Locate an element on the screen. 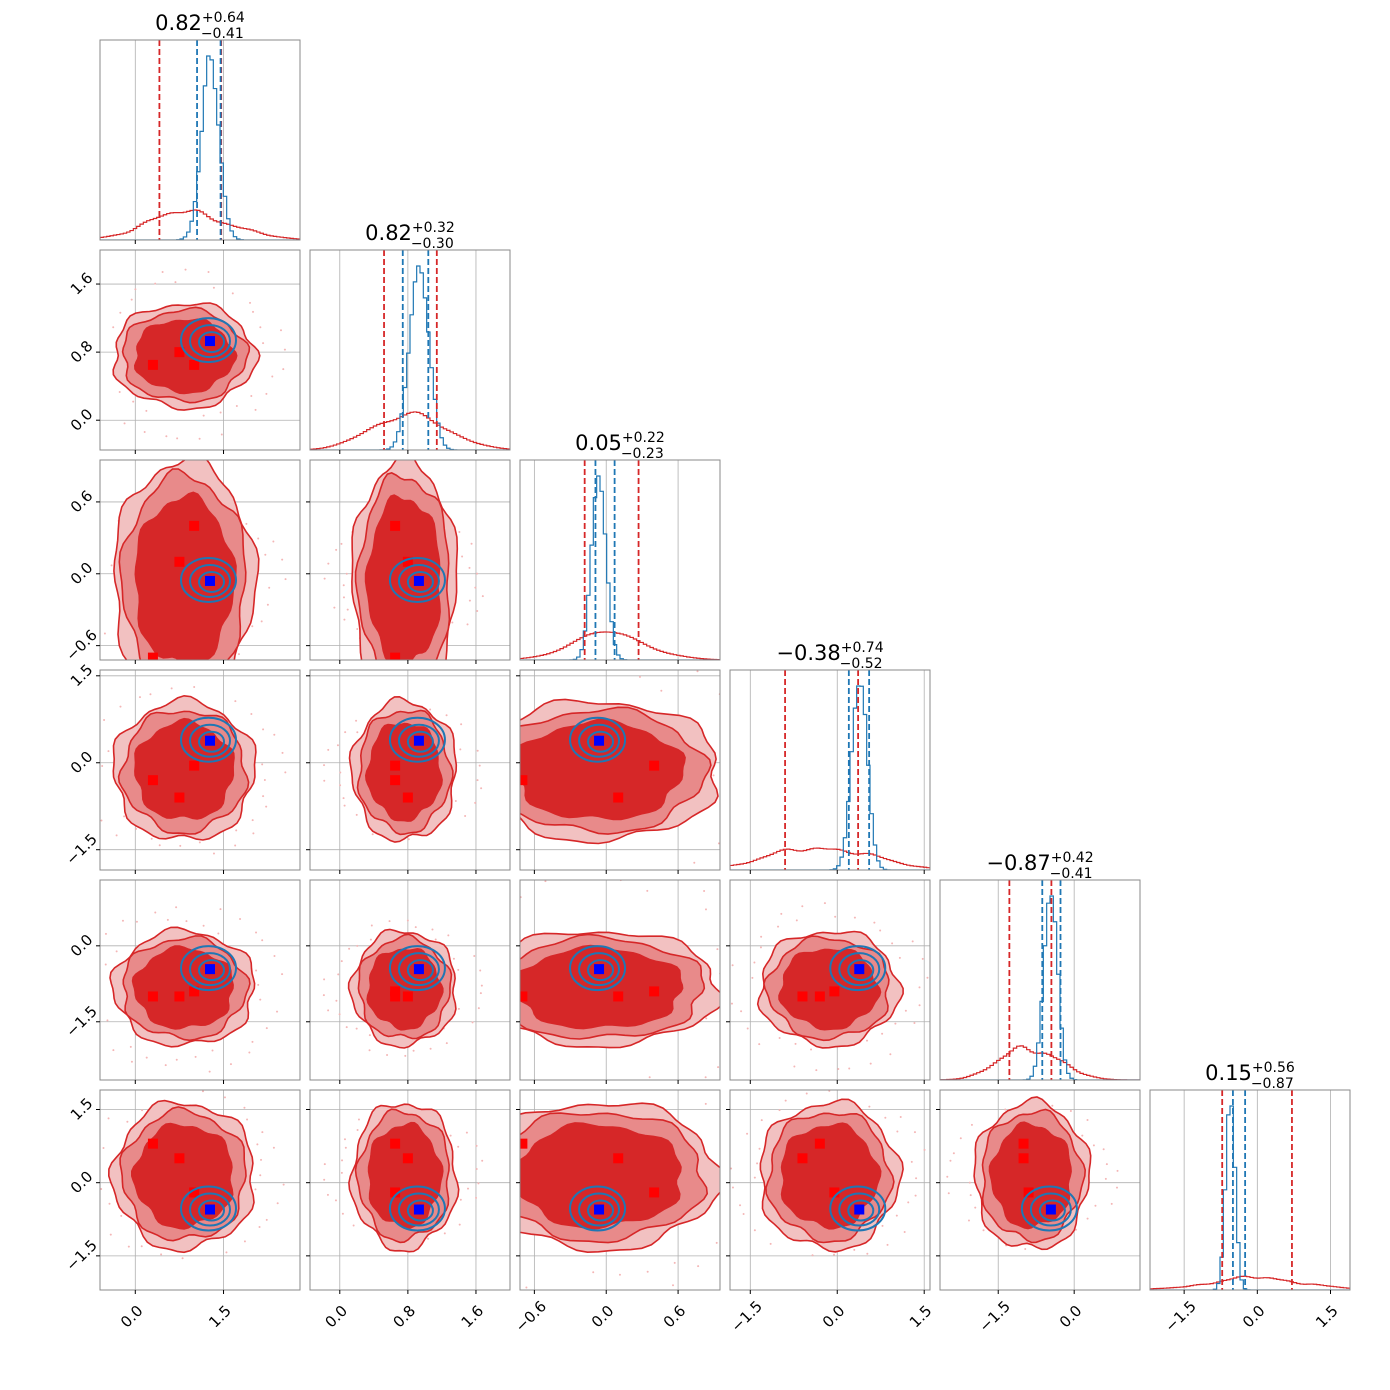  panel-title: 0.05+0.22 −0.23 is located at coordinates (620, 446).